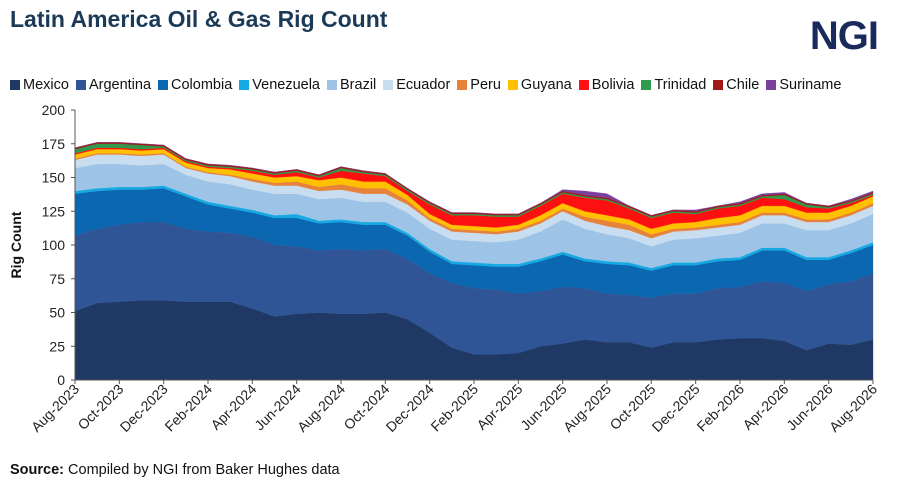 Image resolution: width=900 pixels, height=486 pixels. What do you see at coordinates (676, 408) in the screenshot?
I see `x-tick-label: Dec-2025` at bounding box center [676, 408].